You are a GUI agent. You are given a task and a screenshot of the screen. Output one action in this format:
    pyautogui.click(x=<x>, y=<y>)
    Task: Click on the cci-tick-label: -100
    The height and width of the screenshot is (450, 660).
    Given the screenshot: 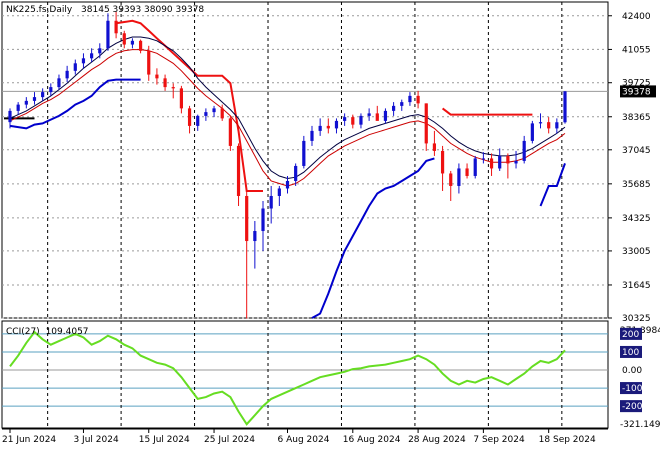 What is the action you would take?
    pyautogui.click(x=632, y=389)
    